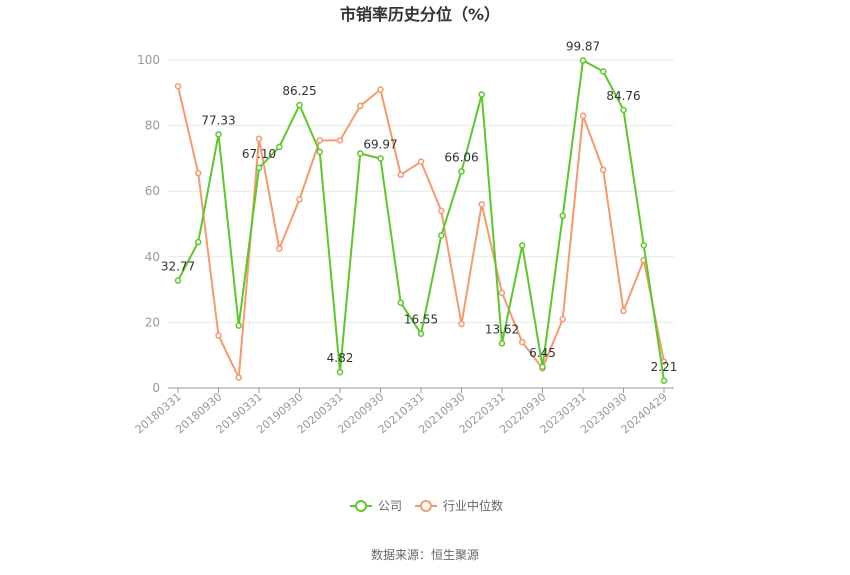 This screenshot has height=575, width=850. What do you see at coordinates (376, 506) in the screenshot?
I see `legend-item-company: 公司` at bounding box center [376, 506].